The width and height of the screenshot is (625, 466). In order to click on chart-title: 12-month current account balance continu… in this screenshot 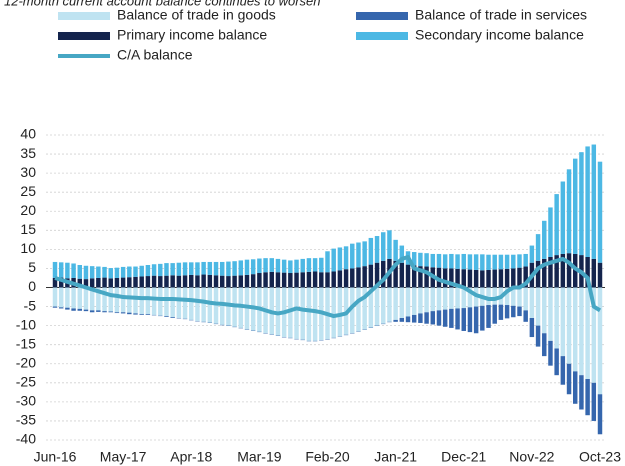, I will do `click(162, 4)`.